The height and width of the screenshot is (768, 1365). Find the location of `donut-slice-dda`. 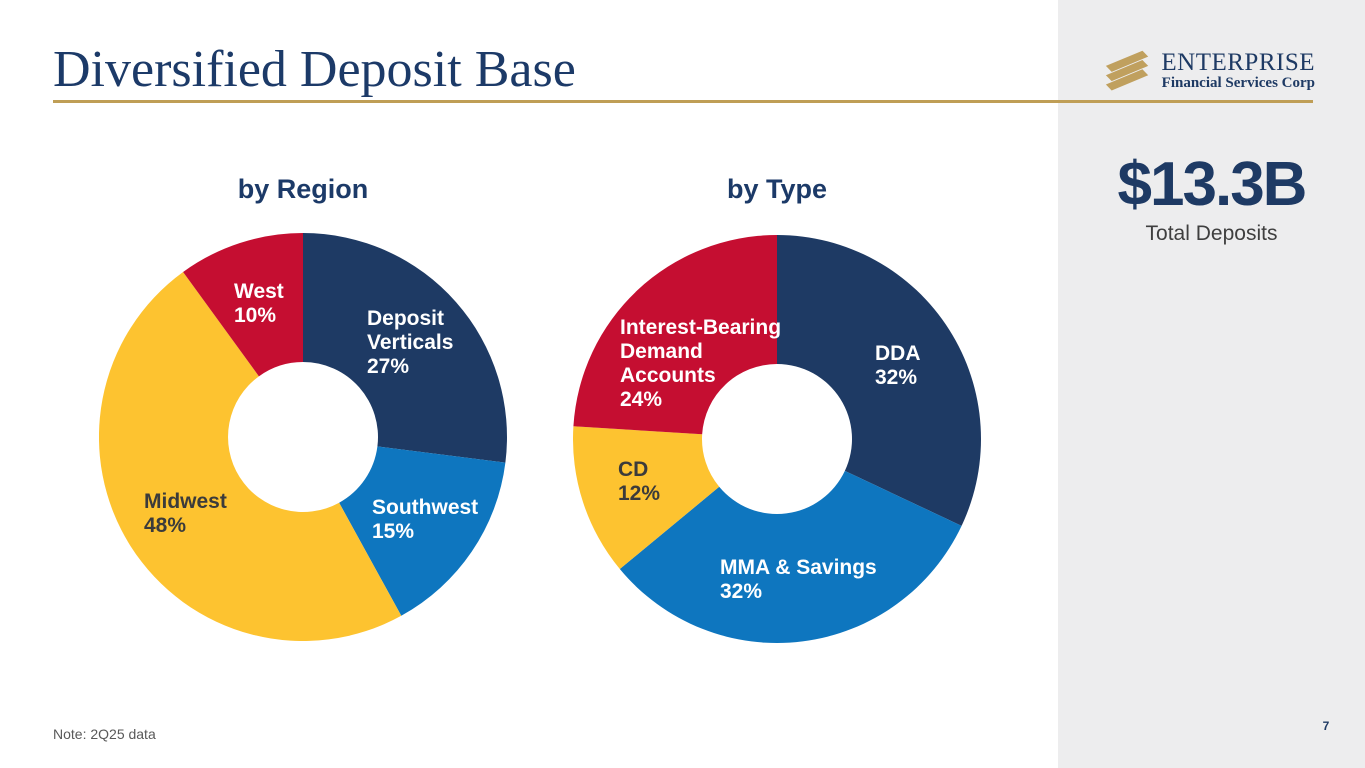

donut-slice-dda is located at coordinates (879, 380).